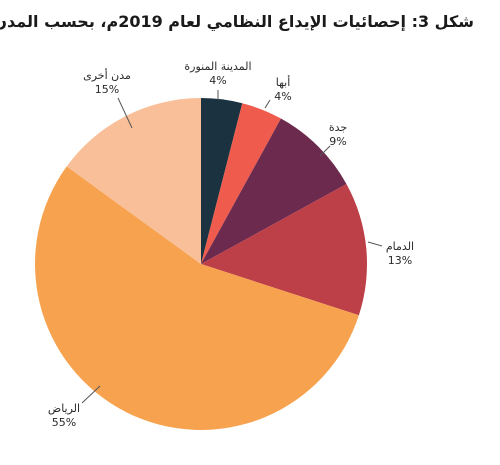 The width and height of the screenshot is (500, 465). I want to click on slice-value-2: 4%, so click(282, 96).